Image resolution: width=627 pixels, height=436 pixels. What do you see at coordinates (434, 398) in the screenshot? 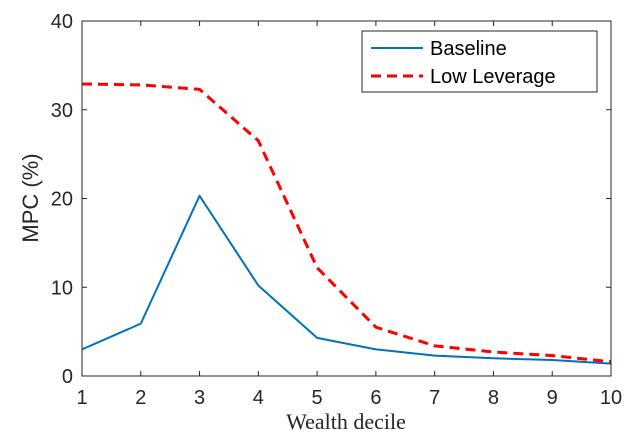
I see `x-tick-label: 7` at bounding box center [434, 398].